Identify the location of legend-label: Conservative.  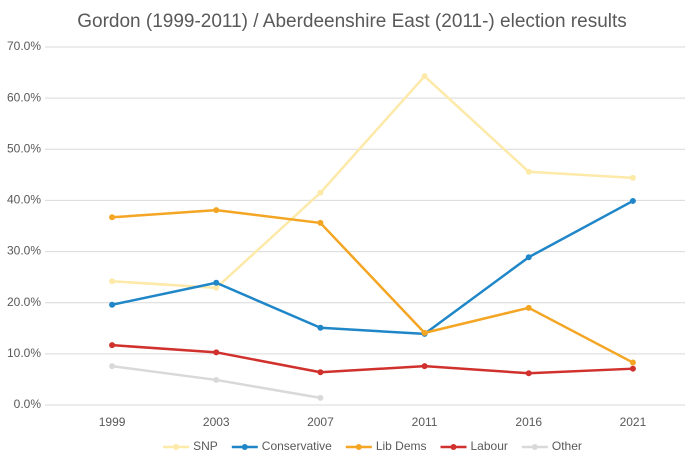
(297, 446).